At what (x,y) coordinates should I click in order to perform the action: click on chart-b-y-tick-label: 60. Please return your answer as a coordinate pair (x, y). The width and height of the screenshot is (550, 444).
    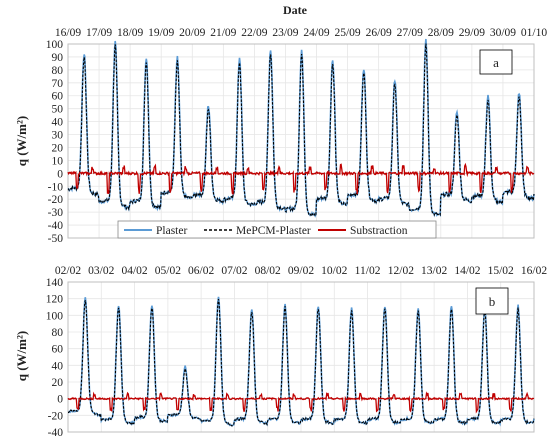
    Looking at the image, I should click on (58, 350).